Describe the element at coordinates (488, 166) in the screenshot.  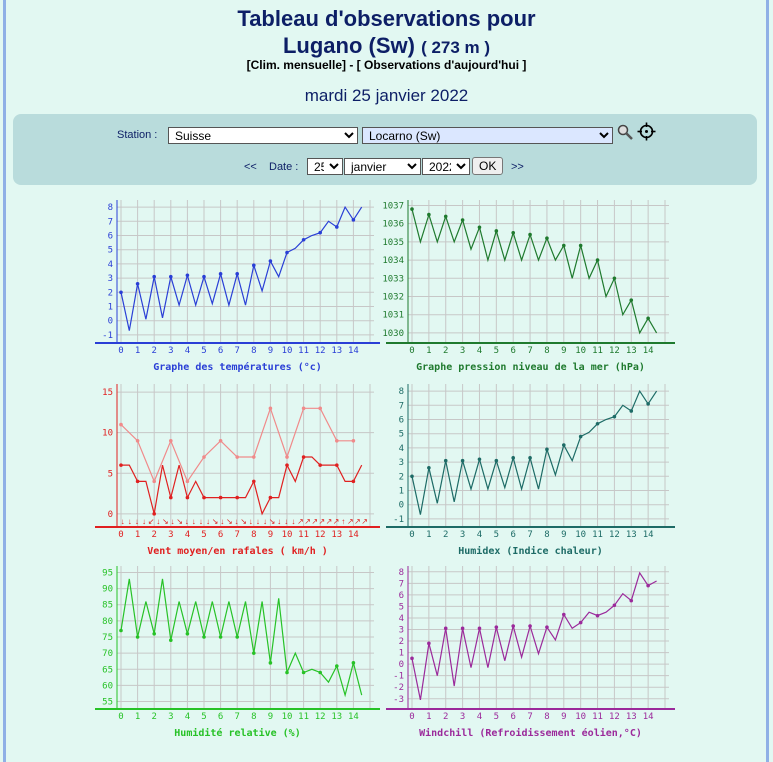
I see `ok-button: OK` at that location.